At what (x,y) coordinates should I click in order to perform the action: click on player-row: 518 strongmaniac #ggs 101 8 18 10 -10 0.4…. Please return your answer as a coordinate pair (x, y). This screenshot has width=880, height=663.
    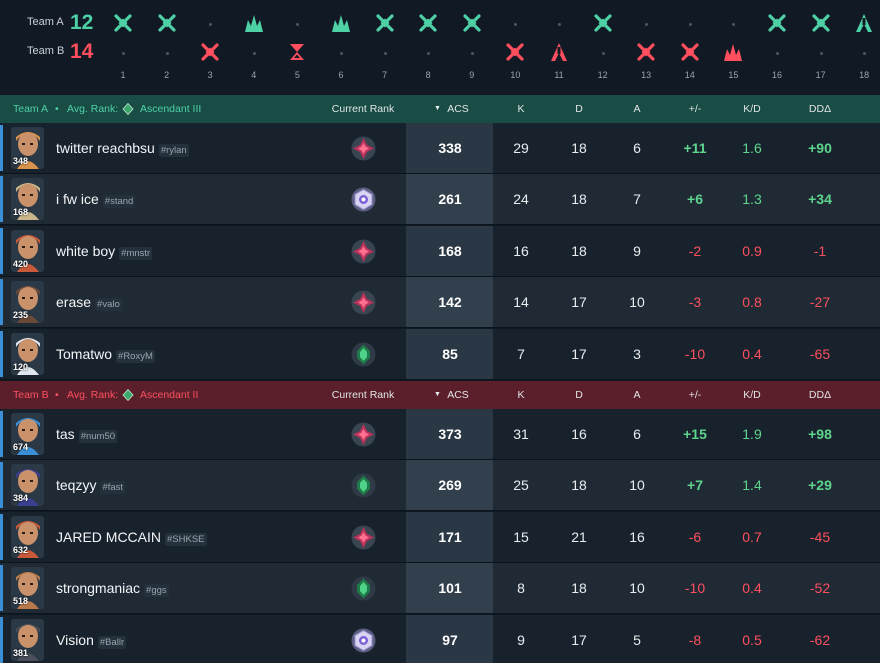
    Looking at the image, I should click on (440, 589).